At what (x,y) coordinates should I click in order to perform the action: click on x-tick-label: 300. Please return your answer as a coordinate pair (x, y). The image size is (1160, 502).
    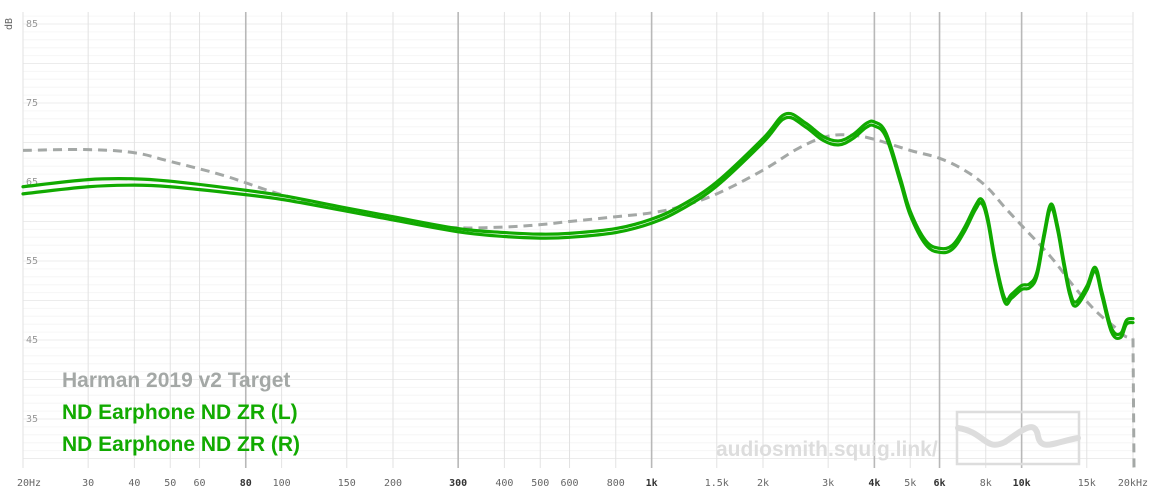
    Looking at the image, I should click on (458, 483).